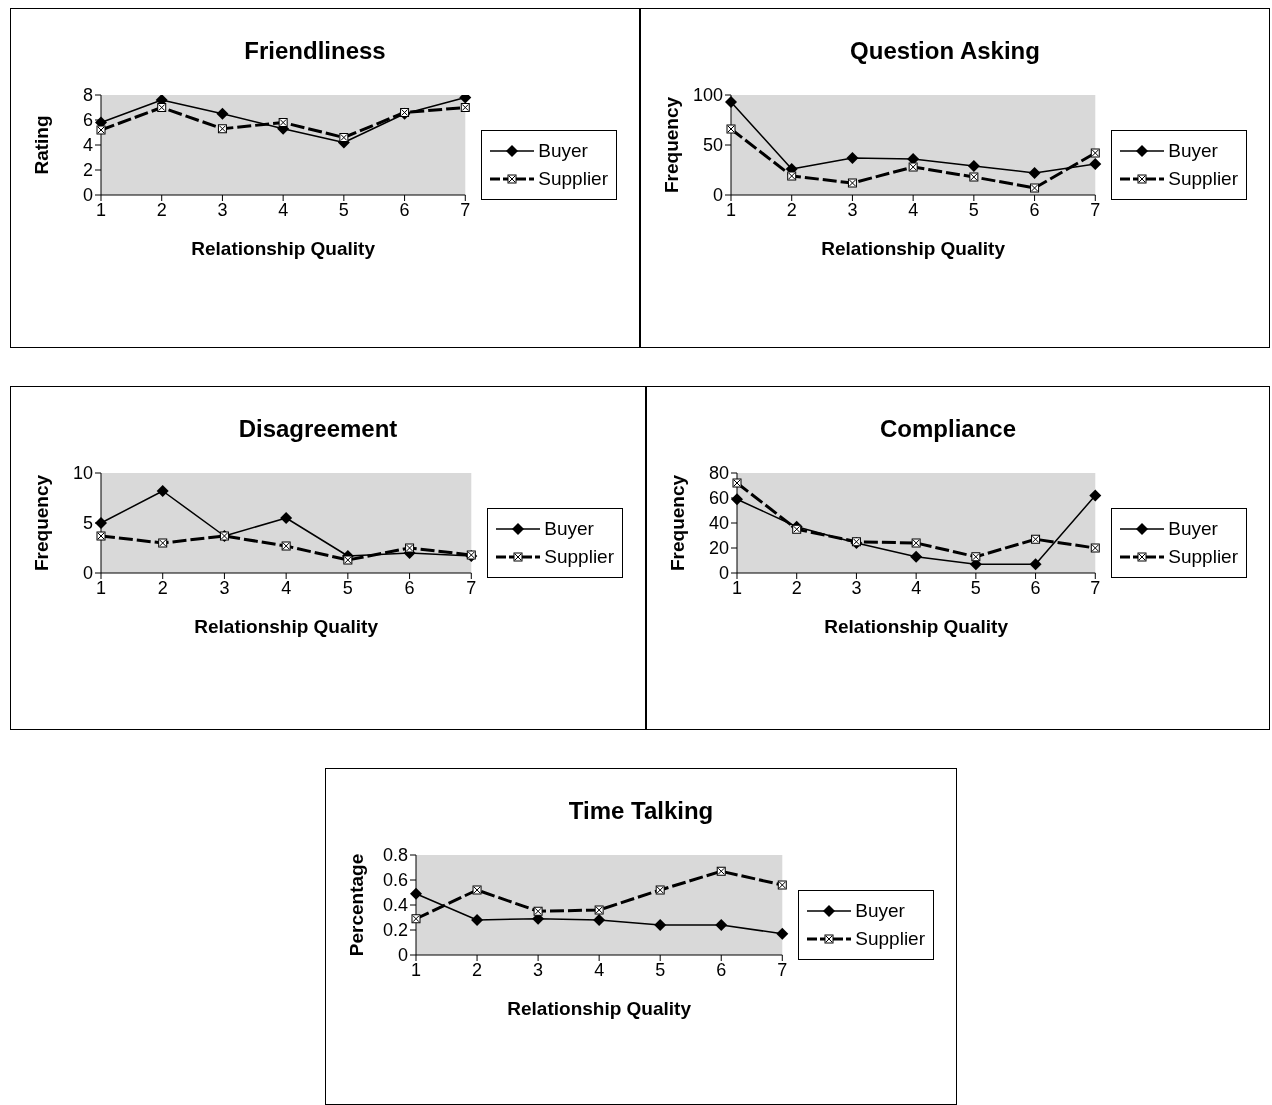  I want to click on y-tick-label: 4, so click(87, 145).